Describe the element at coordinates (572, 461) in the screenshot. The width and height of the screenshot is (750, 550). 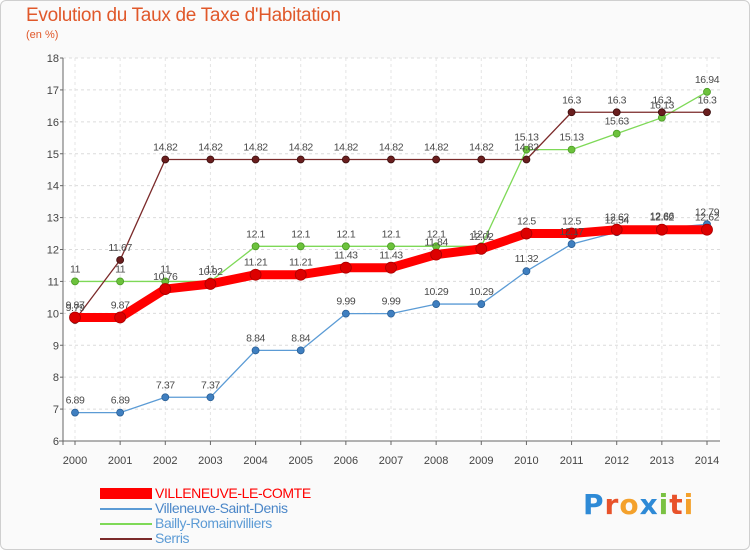
I see `x-tick-label: 2011` at that location.